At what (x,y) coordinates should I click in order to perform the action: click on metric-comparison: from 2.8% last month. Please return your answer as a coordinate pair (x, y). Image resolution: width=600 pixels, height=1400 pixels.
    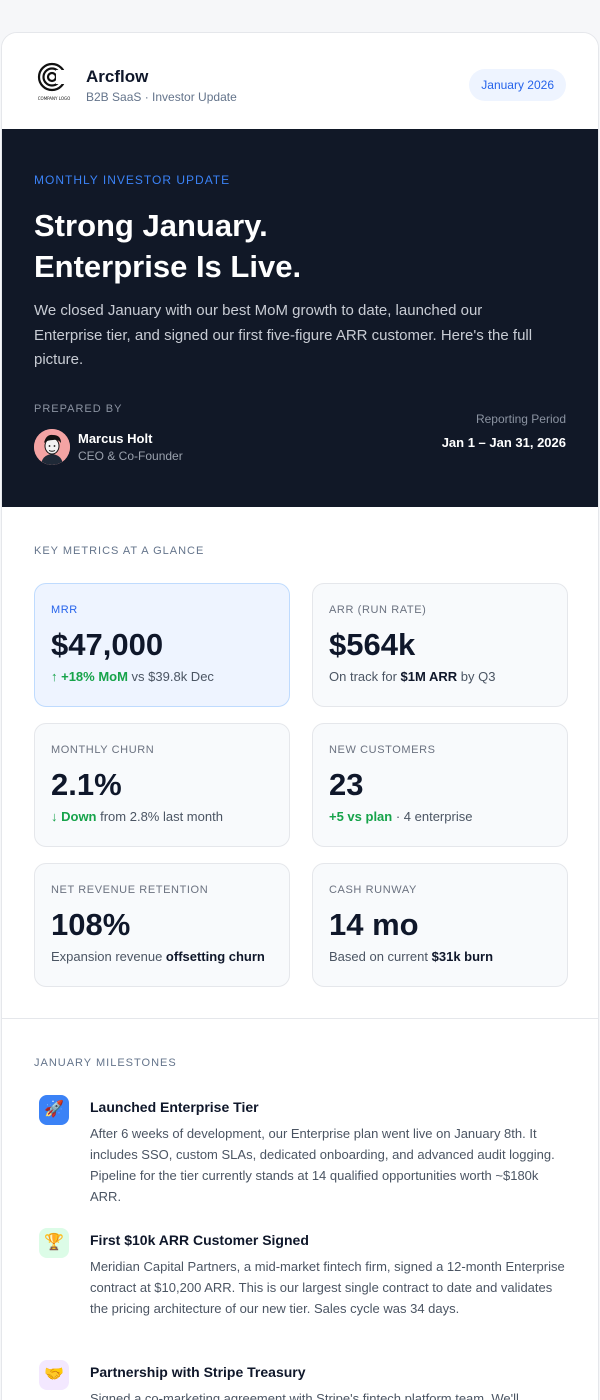
    Looking at the image, I should click on (159, 816).